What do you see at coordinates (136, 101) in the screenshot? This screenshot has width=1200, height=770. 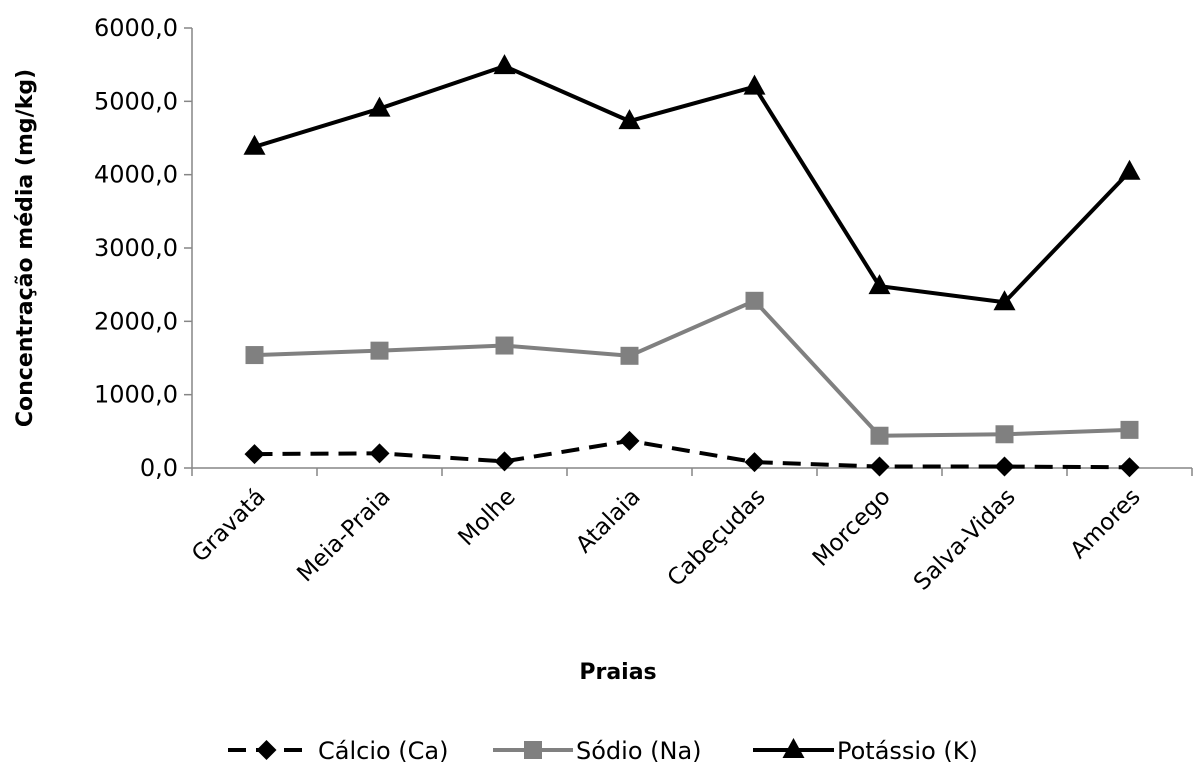 I see `y-tick-label: 5000,0` at bounding box center [136, 101].